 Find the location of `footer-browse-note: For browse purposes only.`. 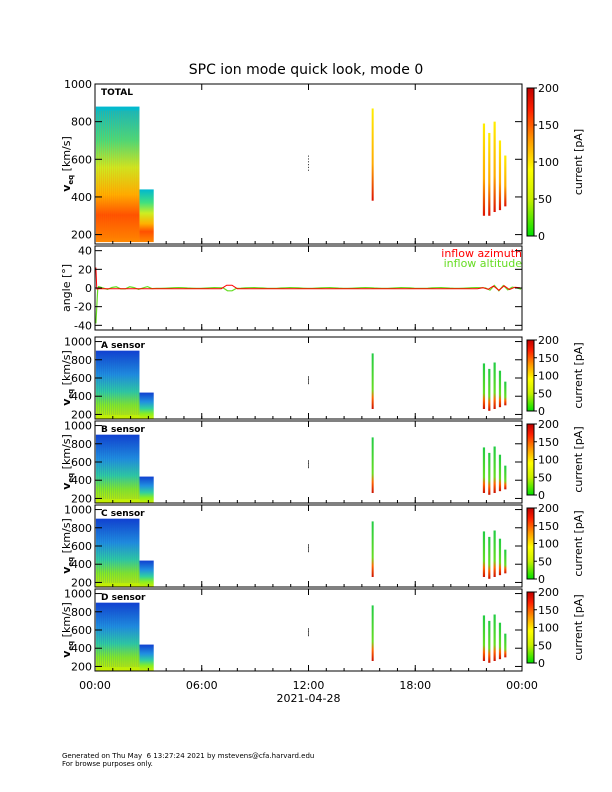

footer-browse-note: For browse purposes only. is located at coordinates (107, 764).